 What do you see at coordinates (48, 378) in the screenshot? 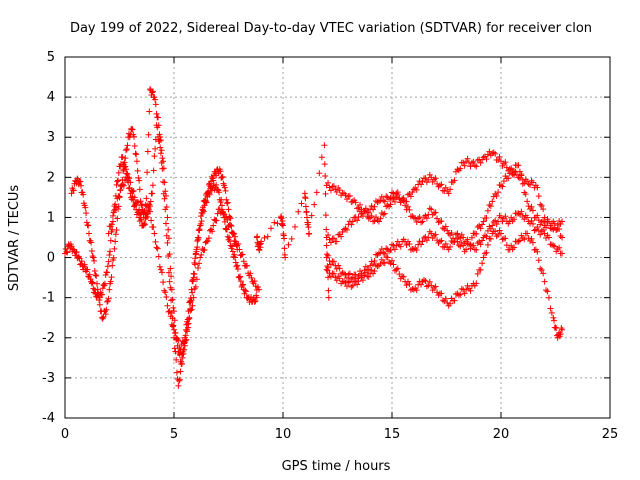
I see `y-tick-label: -3` at bounding box center [48, 378].